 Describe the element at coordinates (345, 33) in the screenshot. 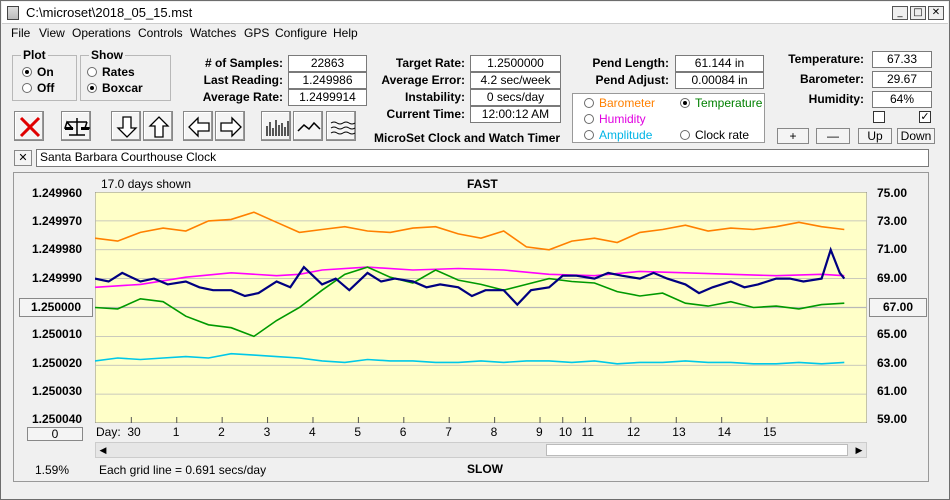

I see `menu-help: Help` at that location.